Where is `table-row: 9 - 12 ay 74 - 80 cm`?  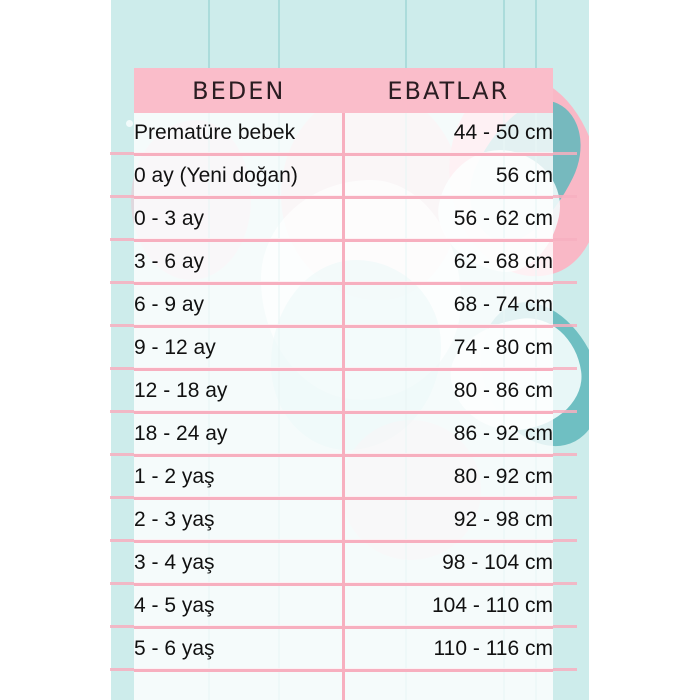
table-row: 9 - 12 ay 74 - 80 cm is located at coordinates (343, 348).